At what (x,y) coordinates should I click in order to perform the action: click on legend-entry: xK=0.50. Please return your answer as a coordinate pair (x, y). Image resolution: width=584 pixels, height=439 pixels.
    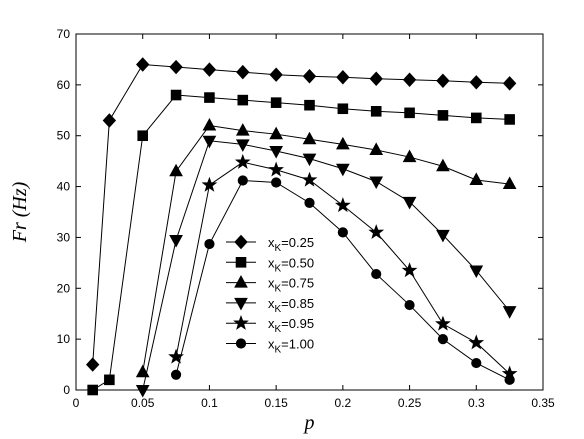
    Looking at the image, I should click on (270, 264).